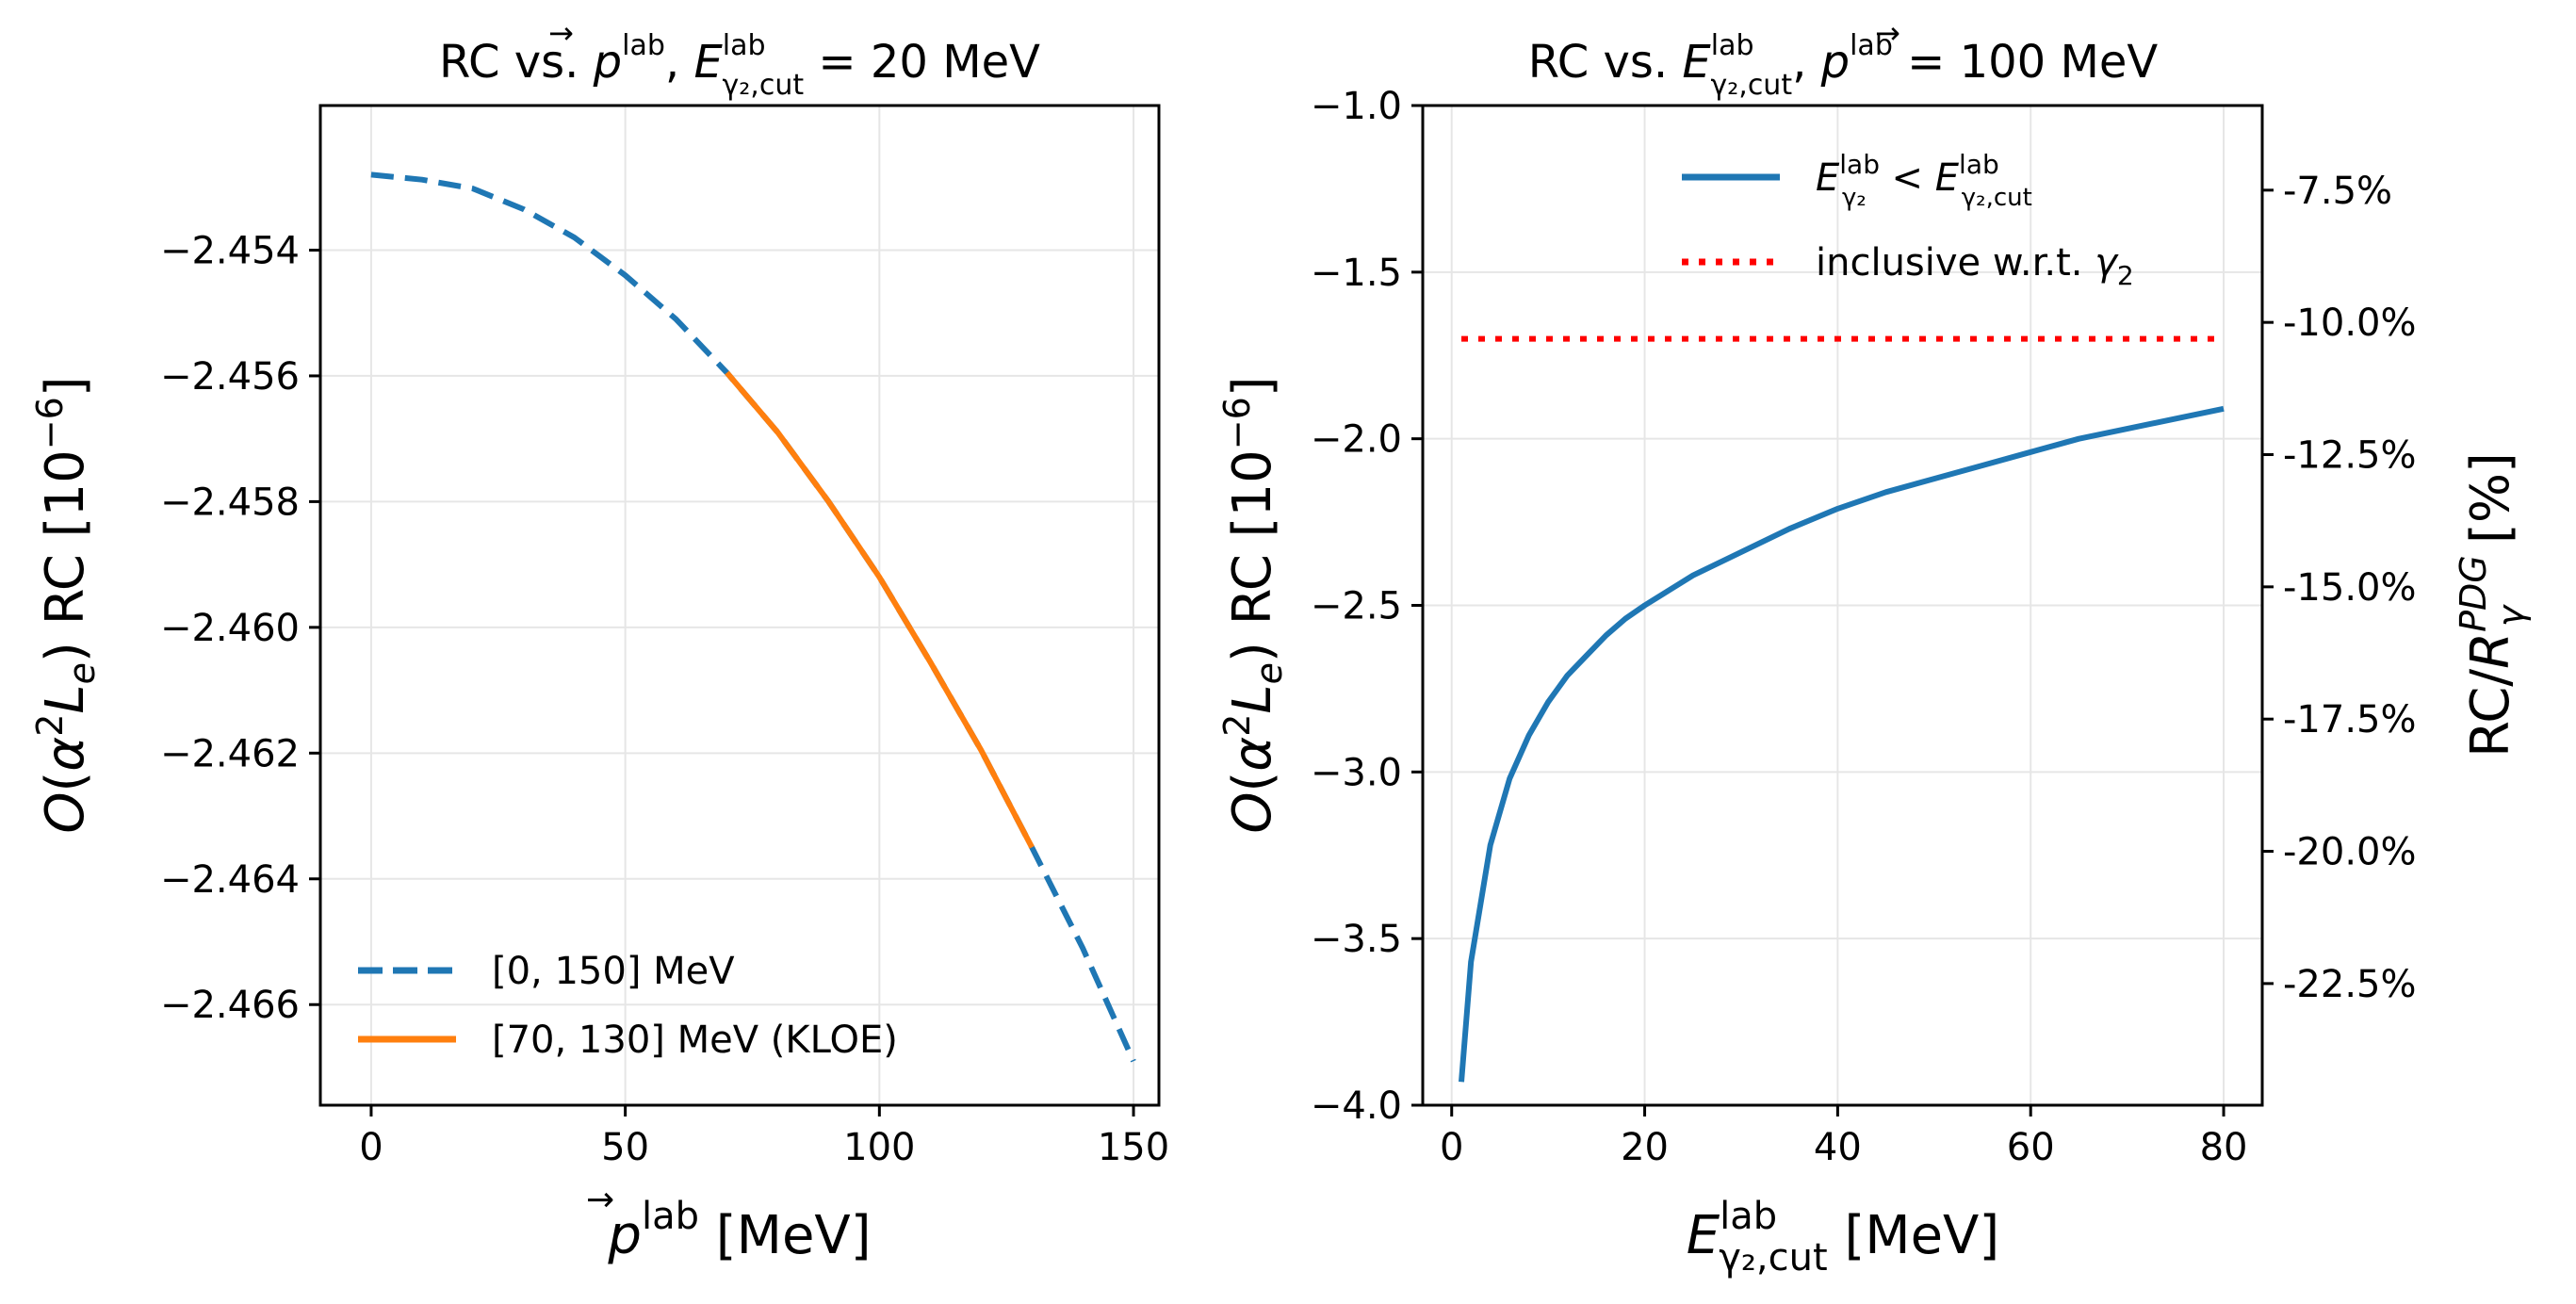  Describe the element at coordinates (1356, 773) in the screenshot. I see `y-tick-label: −3.0` at that location.